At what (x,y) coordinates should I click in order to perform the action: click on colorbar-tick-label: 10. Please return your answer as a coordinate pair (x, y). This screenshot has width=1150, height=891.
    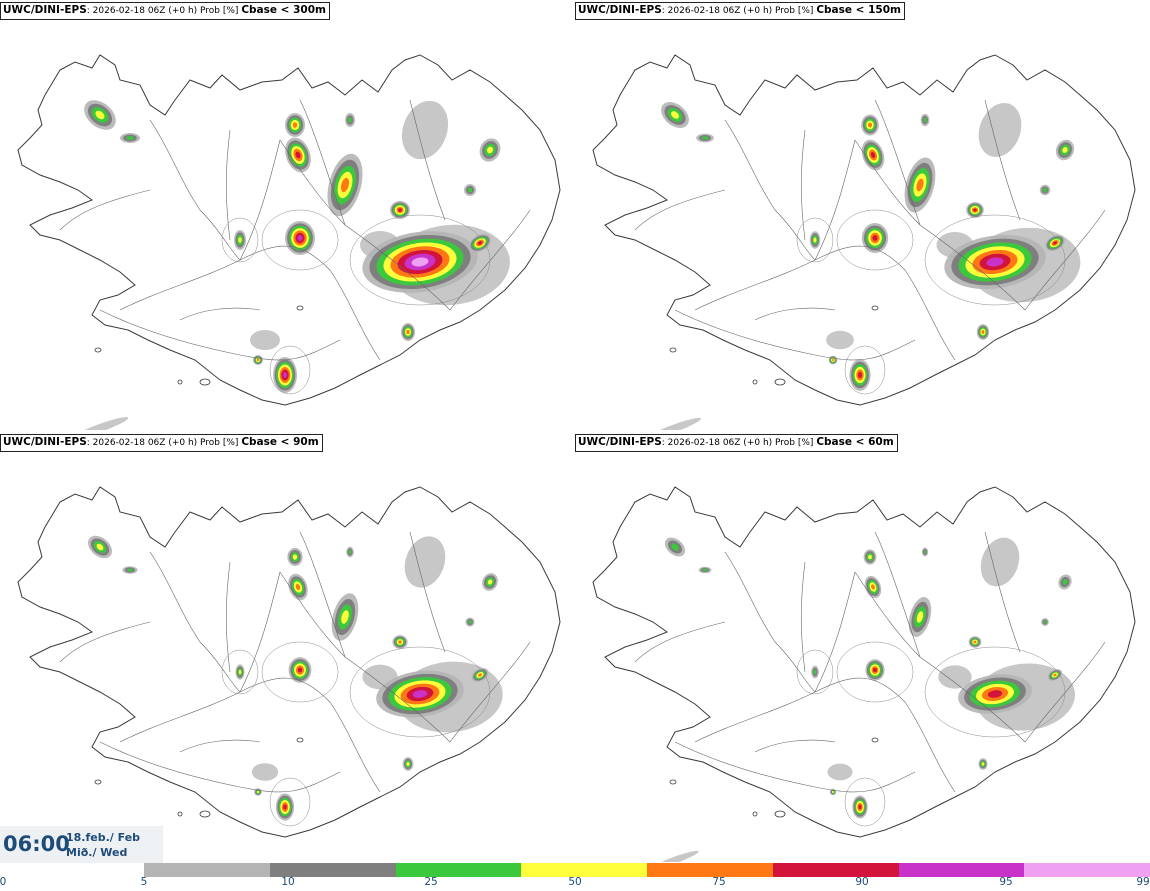
    Looking at the image, I should click on (288, 882).